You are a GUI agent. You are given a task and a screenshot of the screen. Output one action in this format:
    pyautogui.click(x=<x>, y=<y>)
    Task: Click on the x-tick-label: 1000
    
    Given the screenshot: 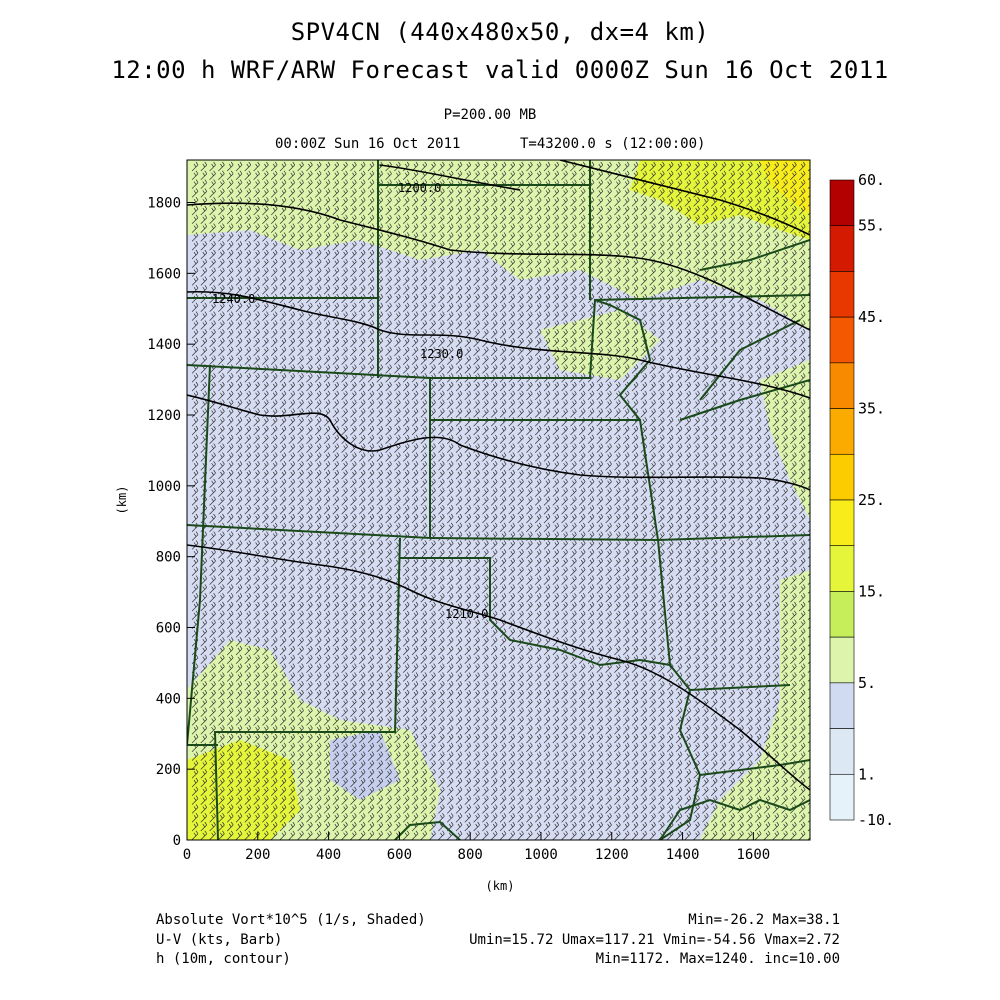 What is the action you would take?
    pyautogui.click(x=541, y=855)
    